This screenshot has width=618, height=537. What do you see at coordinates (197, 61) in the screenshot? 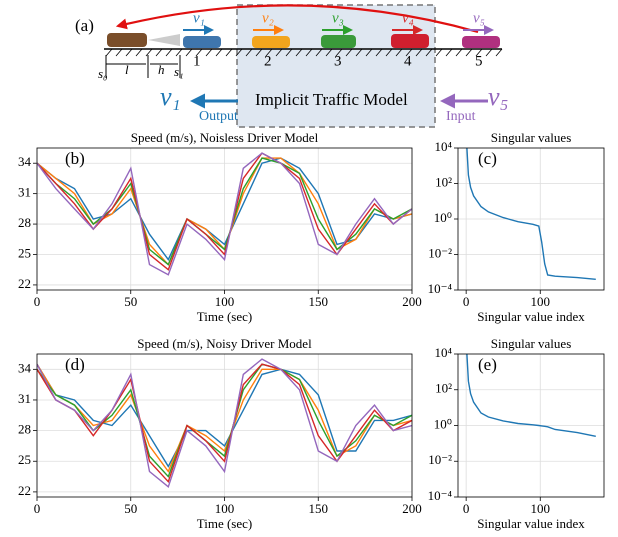
I see `car-number: 1` at bounding box center [197, 61].